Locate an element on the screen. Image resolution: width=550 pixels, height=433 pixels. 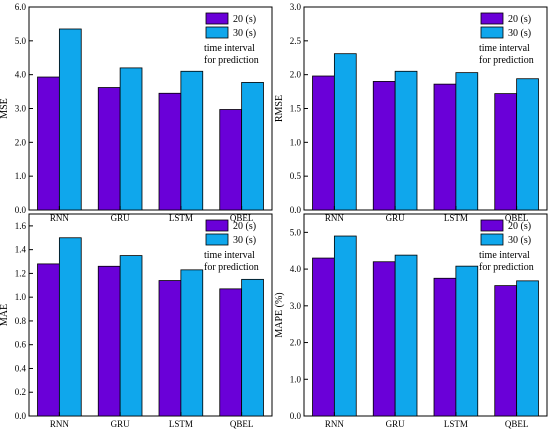
y-tick-label: 0.5 is located at coordinates (296, 176).